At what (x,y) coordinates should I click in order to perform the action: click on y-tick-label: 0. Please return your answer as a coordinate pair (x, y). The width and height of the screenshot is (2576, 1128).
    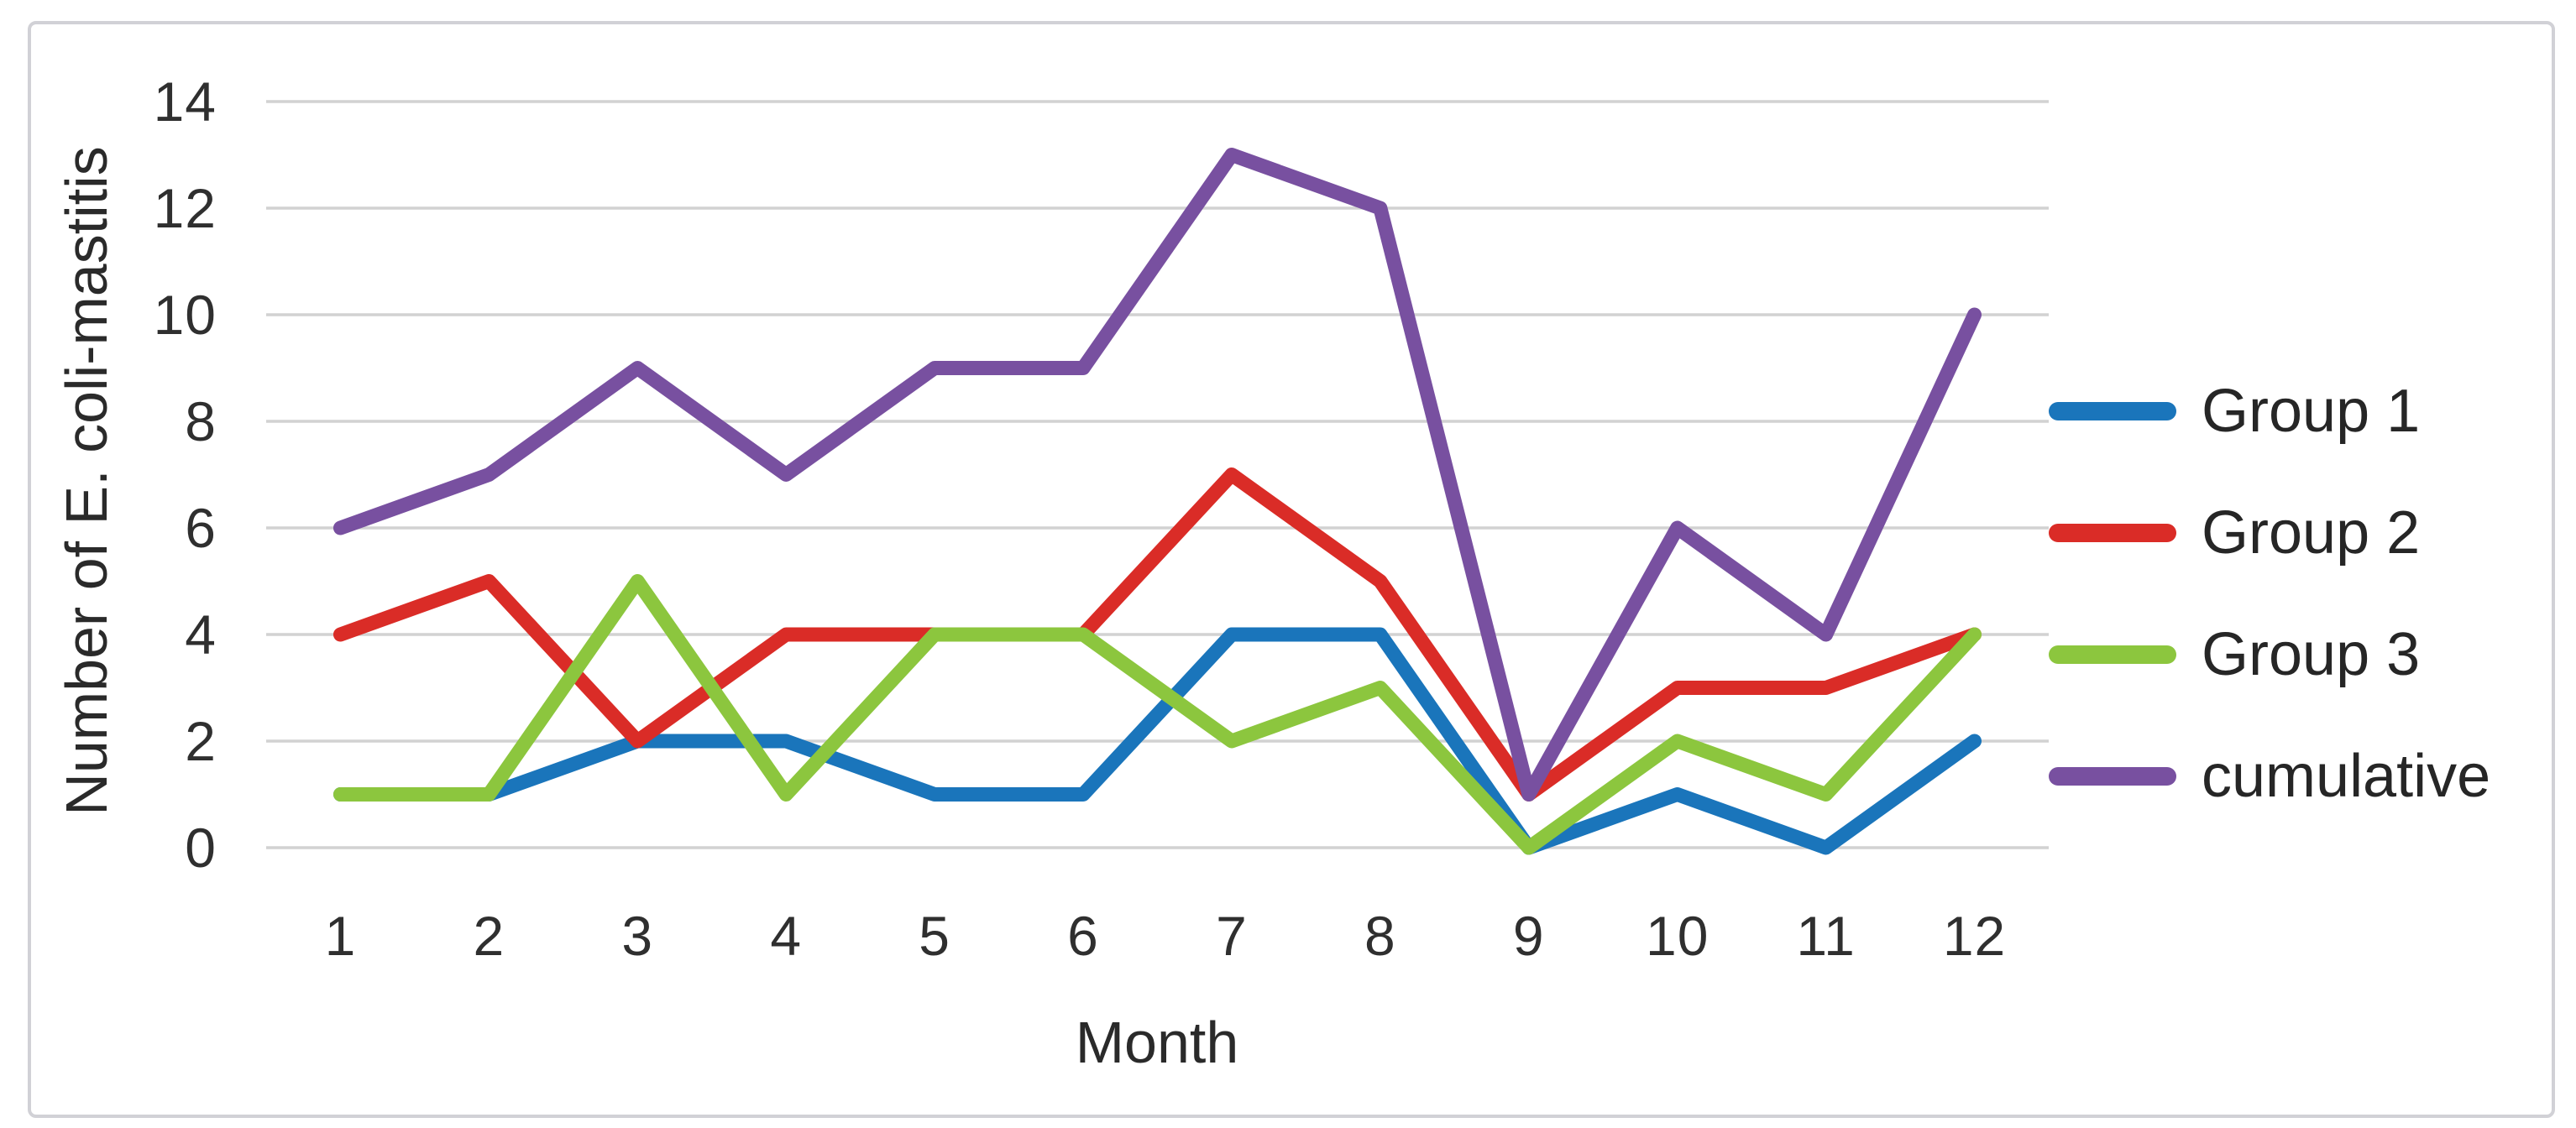
    Looking at the image, I should click on (201, 848).